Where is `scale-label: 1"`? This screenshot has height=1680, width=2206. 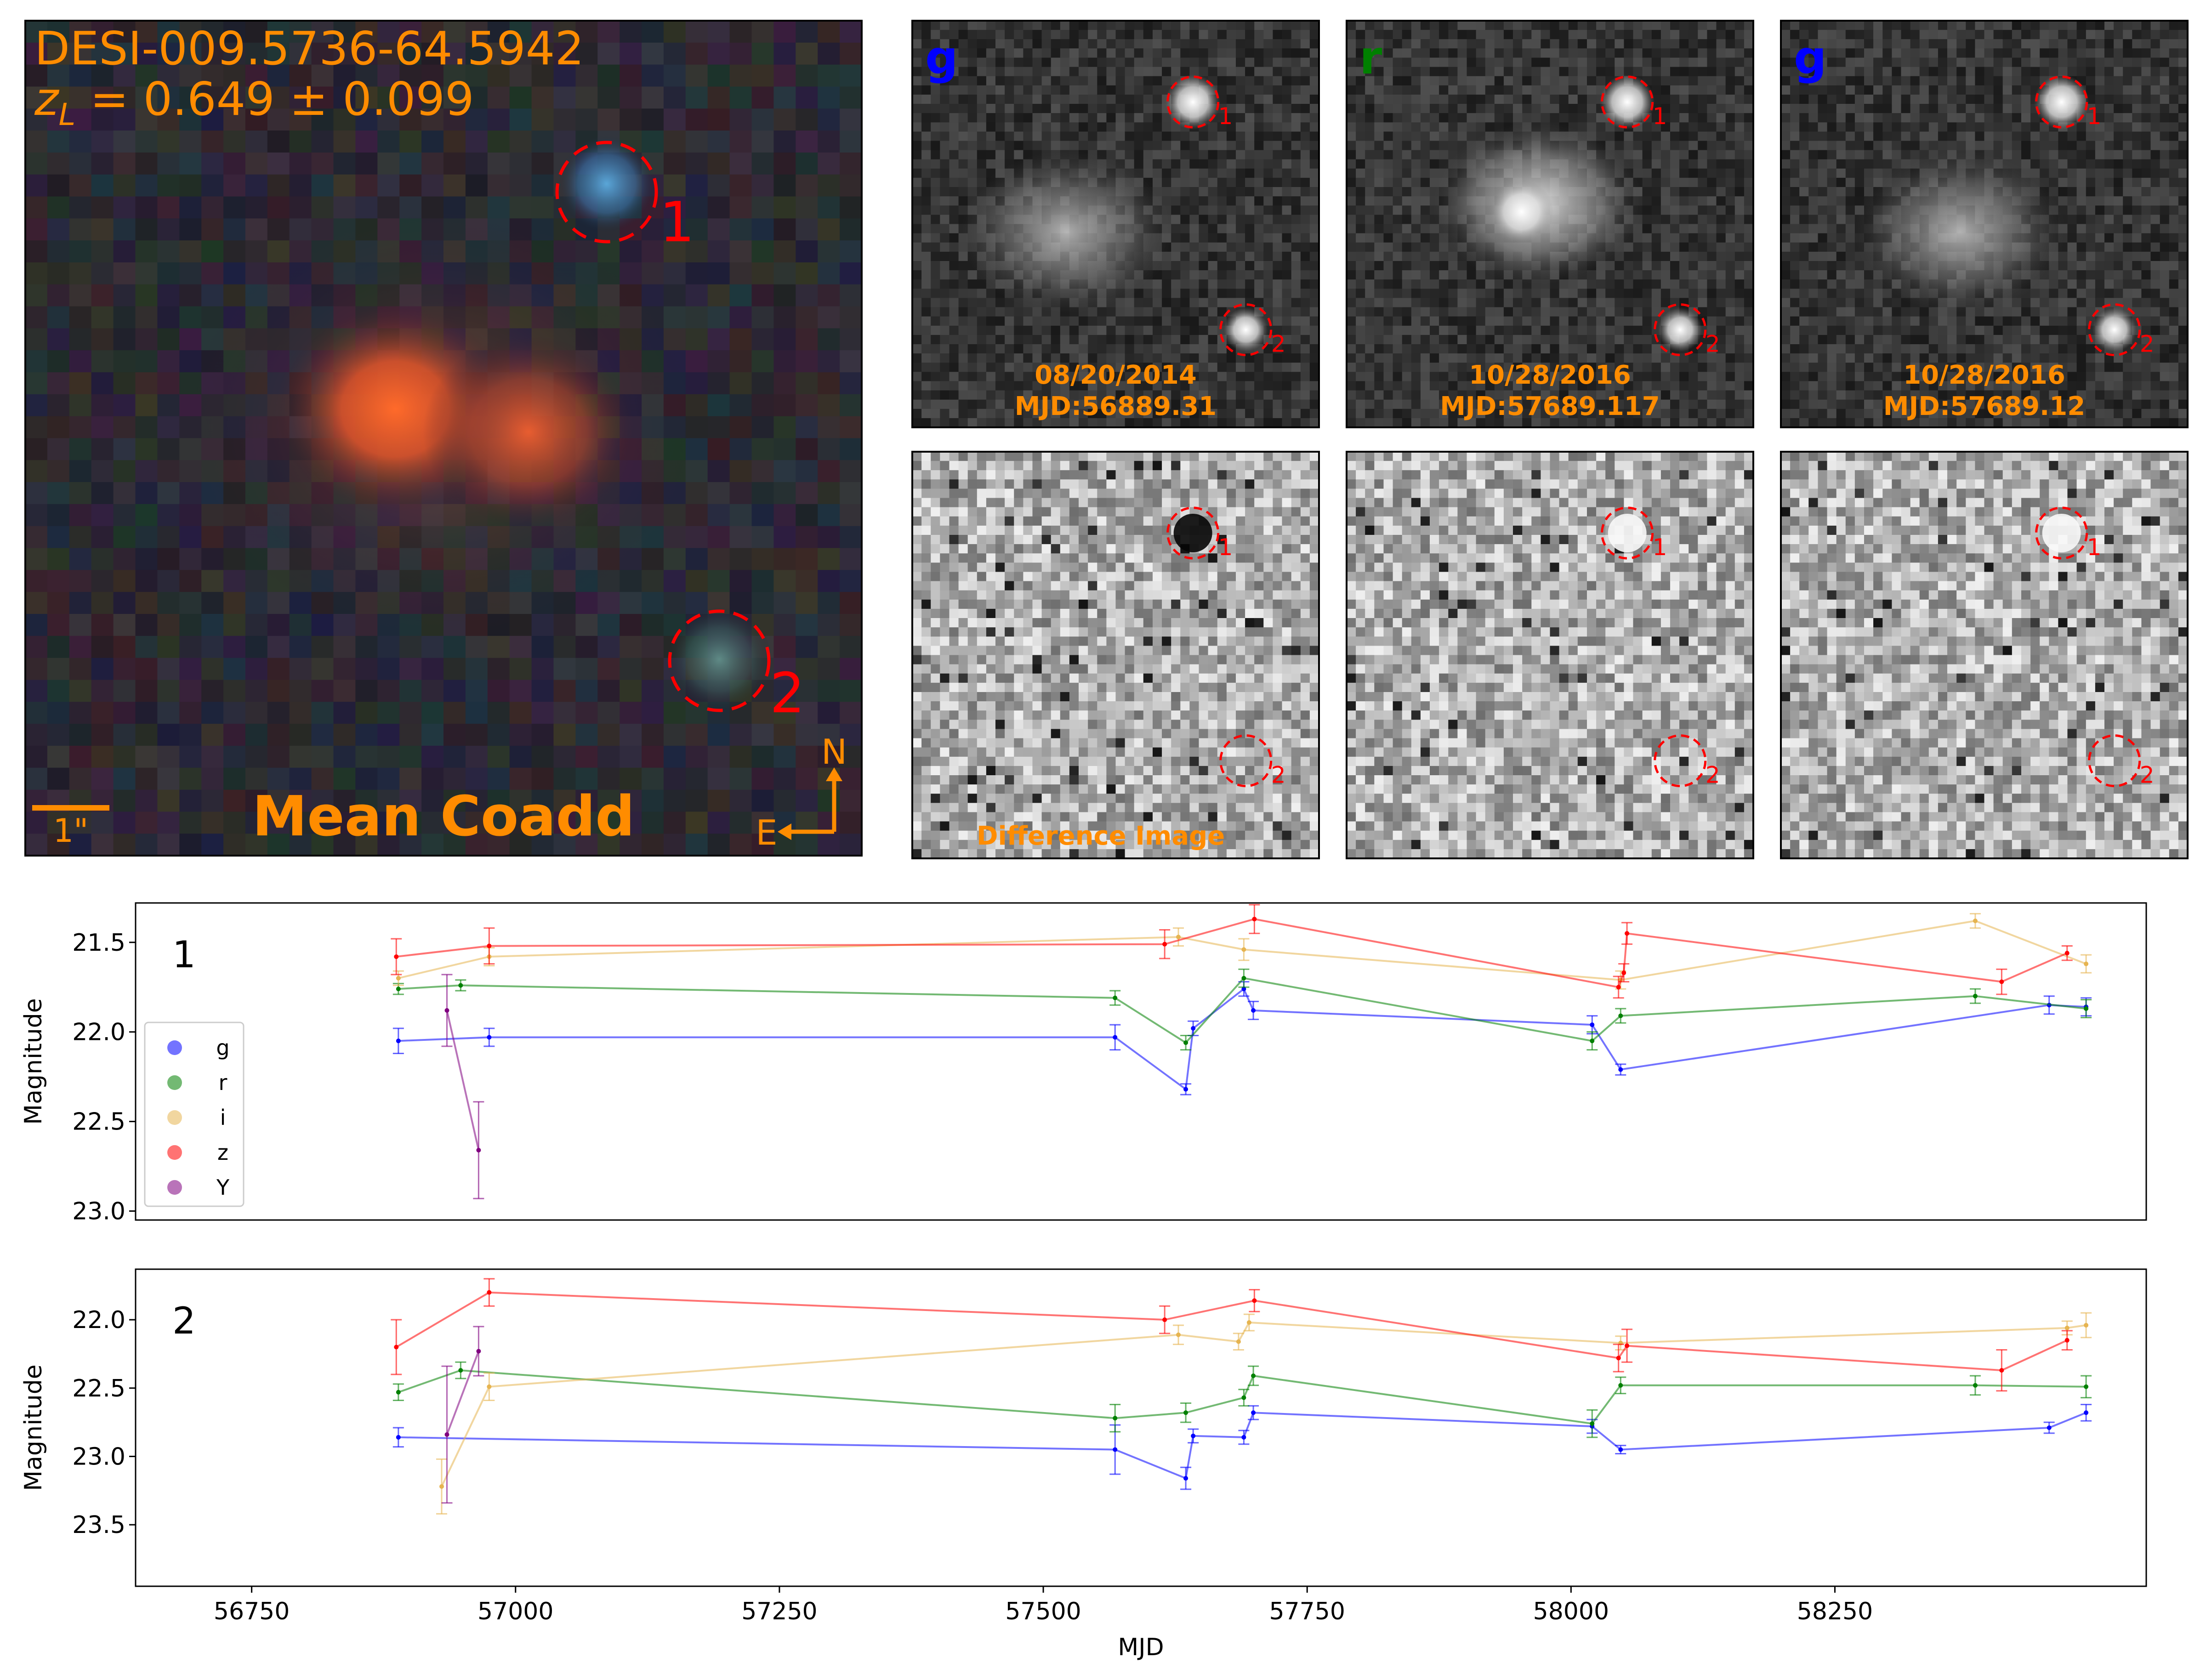 scale-label: 1" is located at coordinates (71, 831).